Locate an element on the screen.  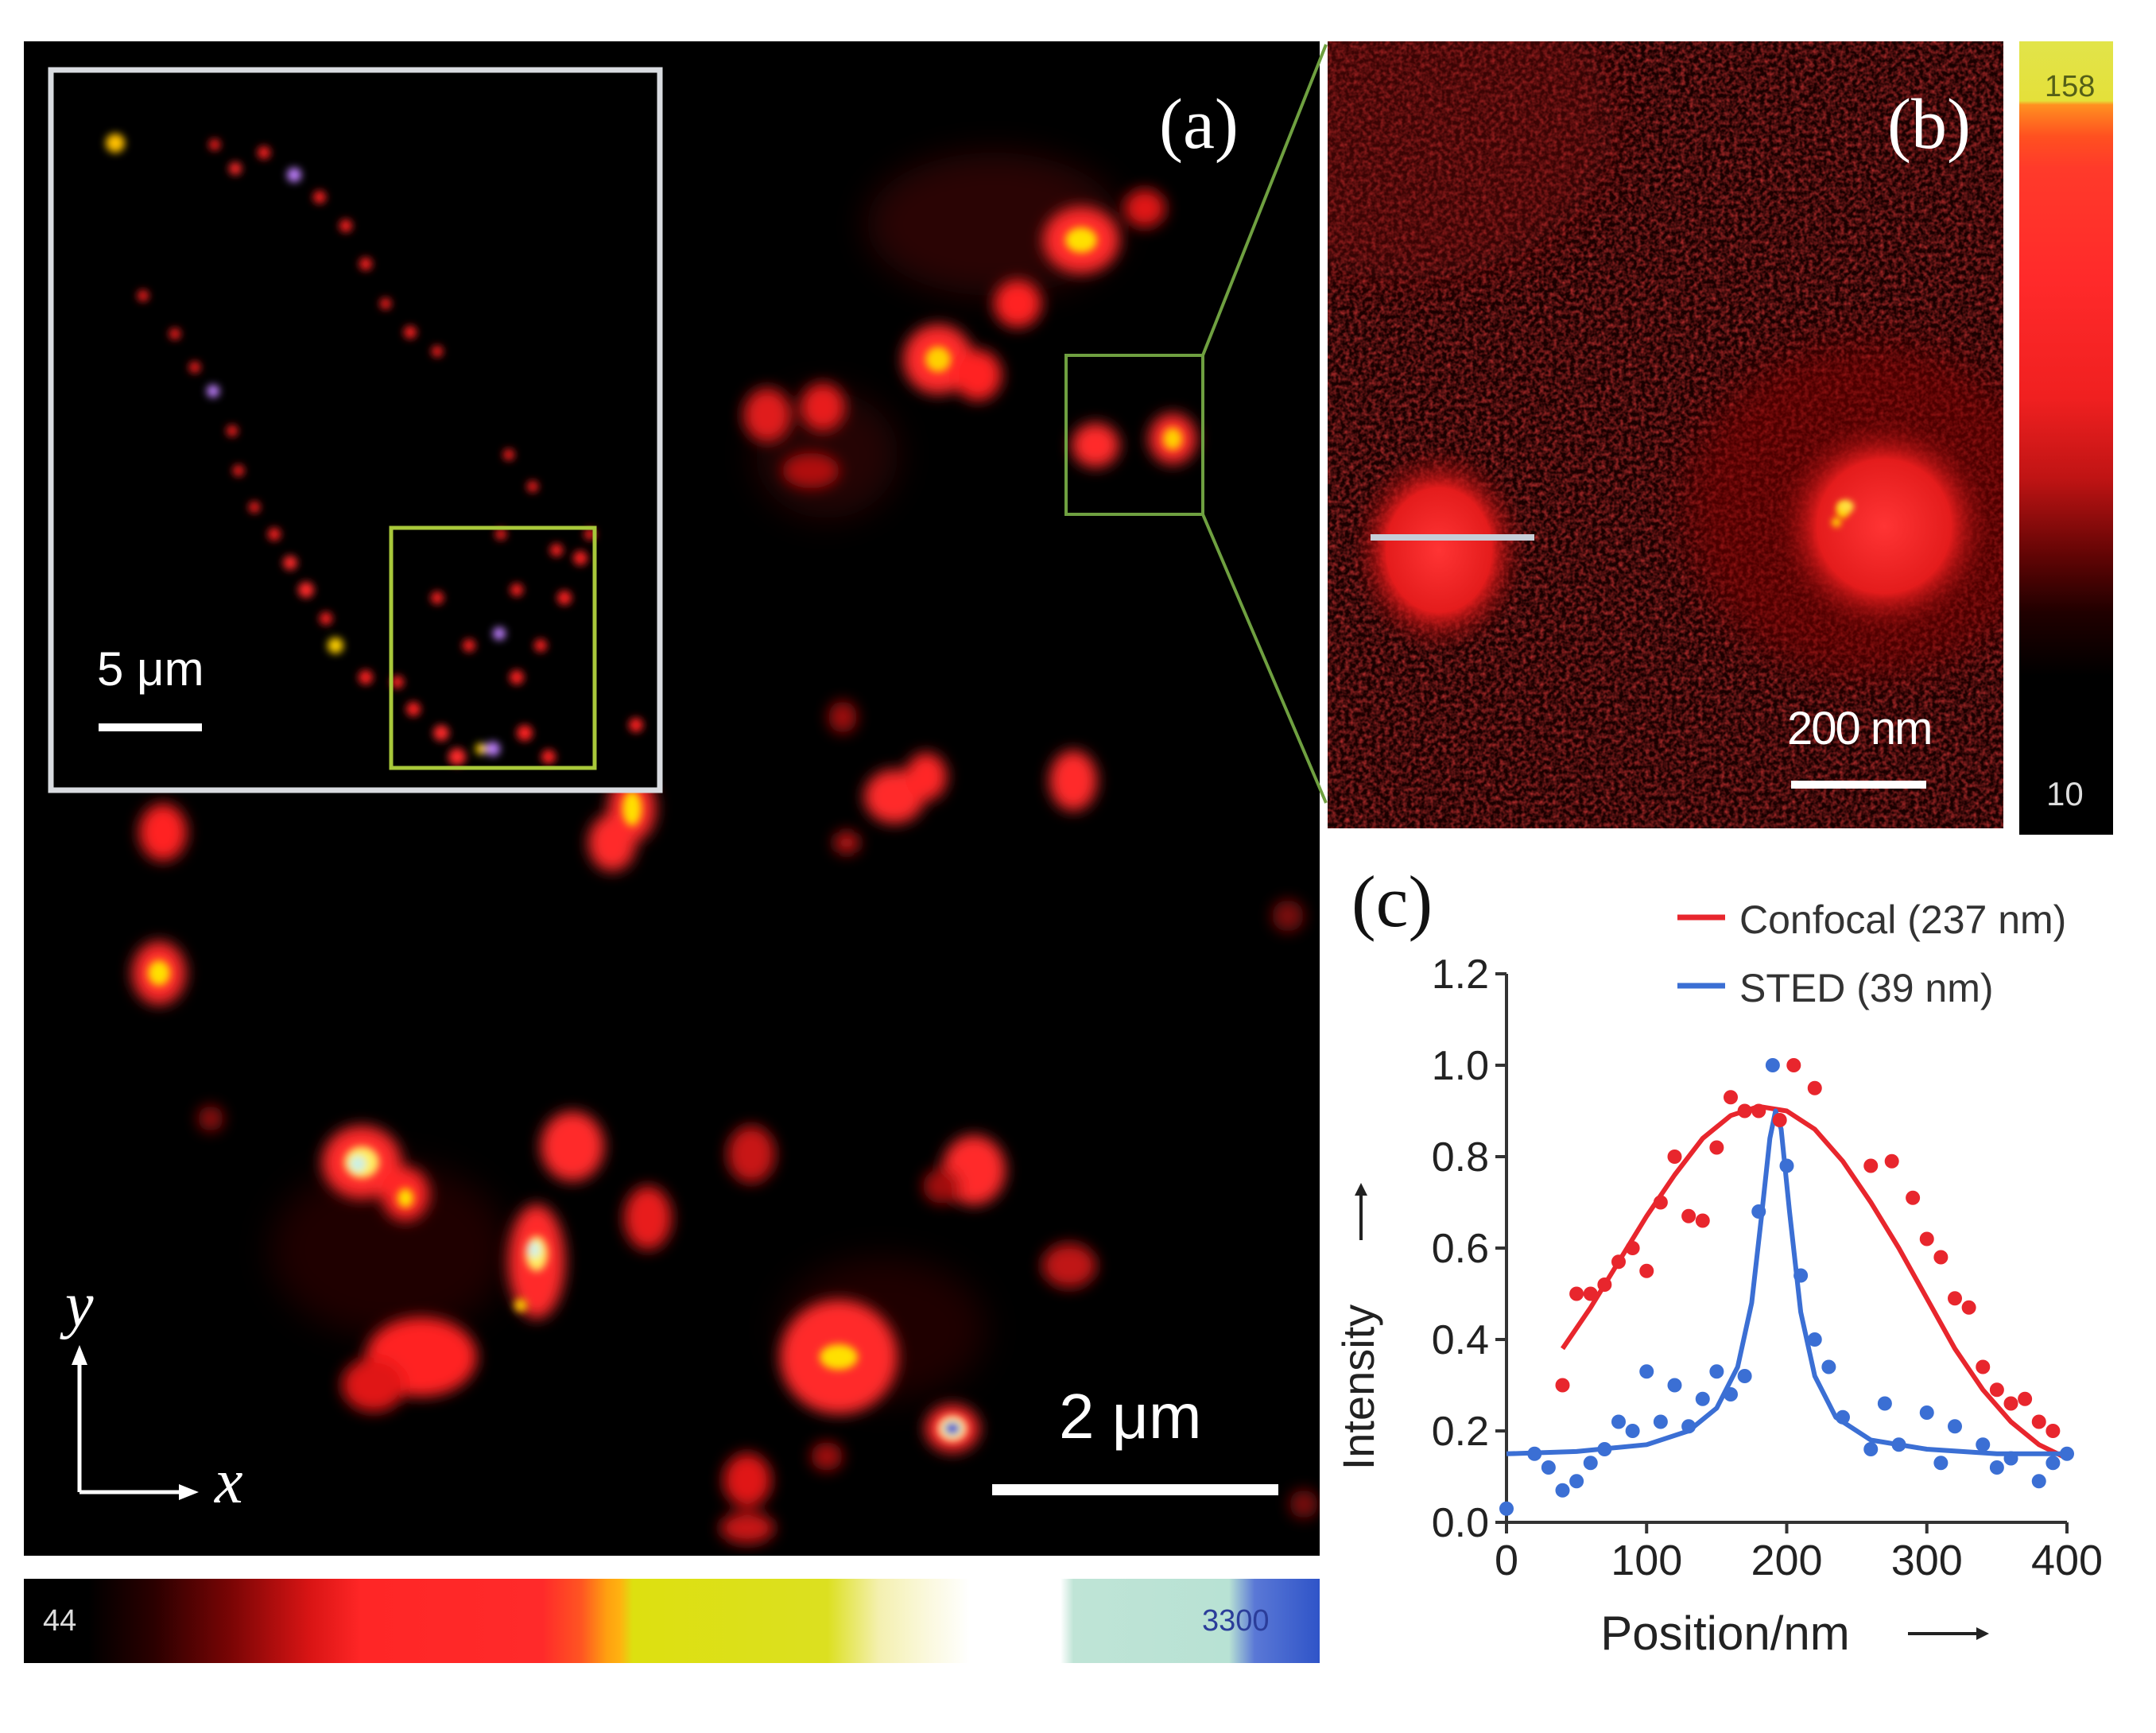
legend-confocal-label: Confocal (237 nm) is located at coordinates (1902, 920).